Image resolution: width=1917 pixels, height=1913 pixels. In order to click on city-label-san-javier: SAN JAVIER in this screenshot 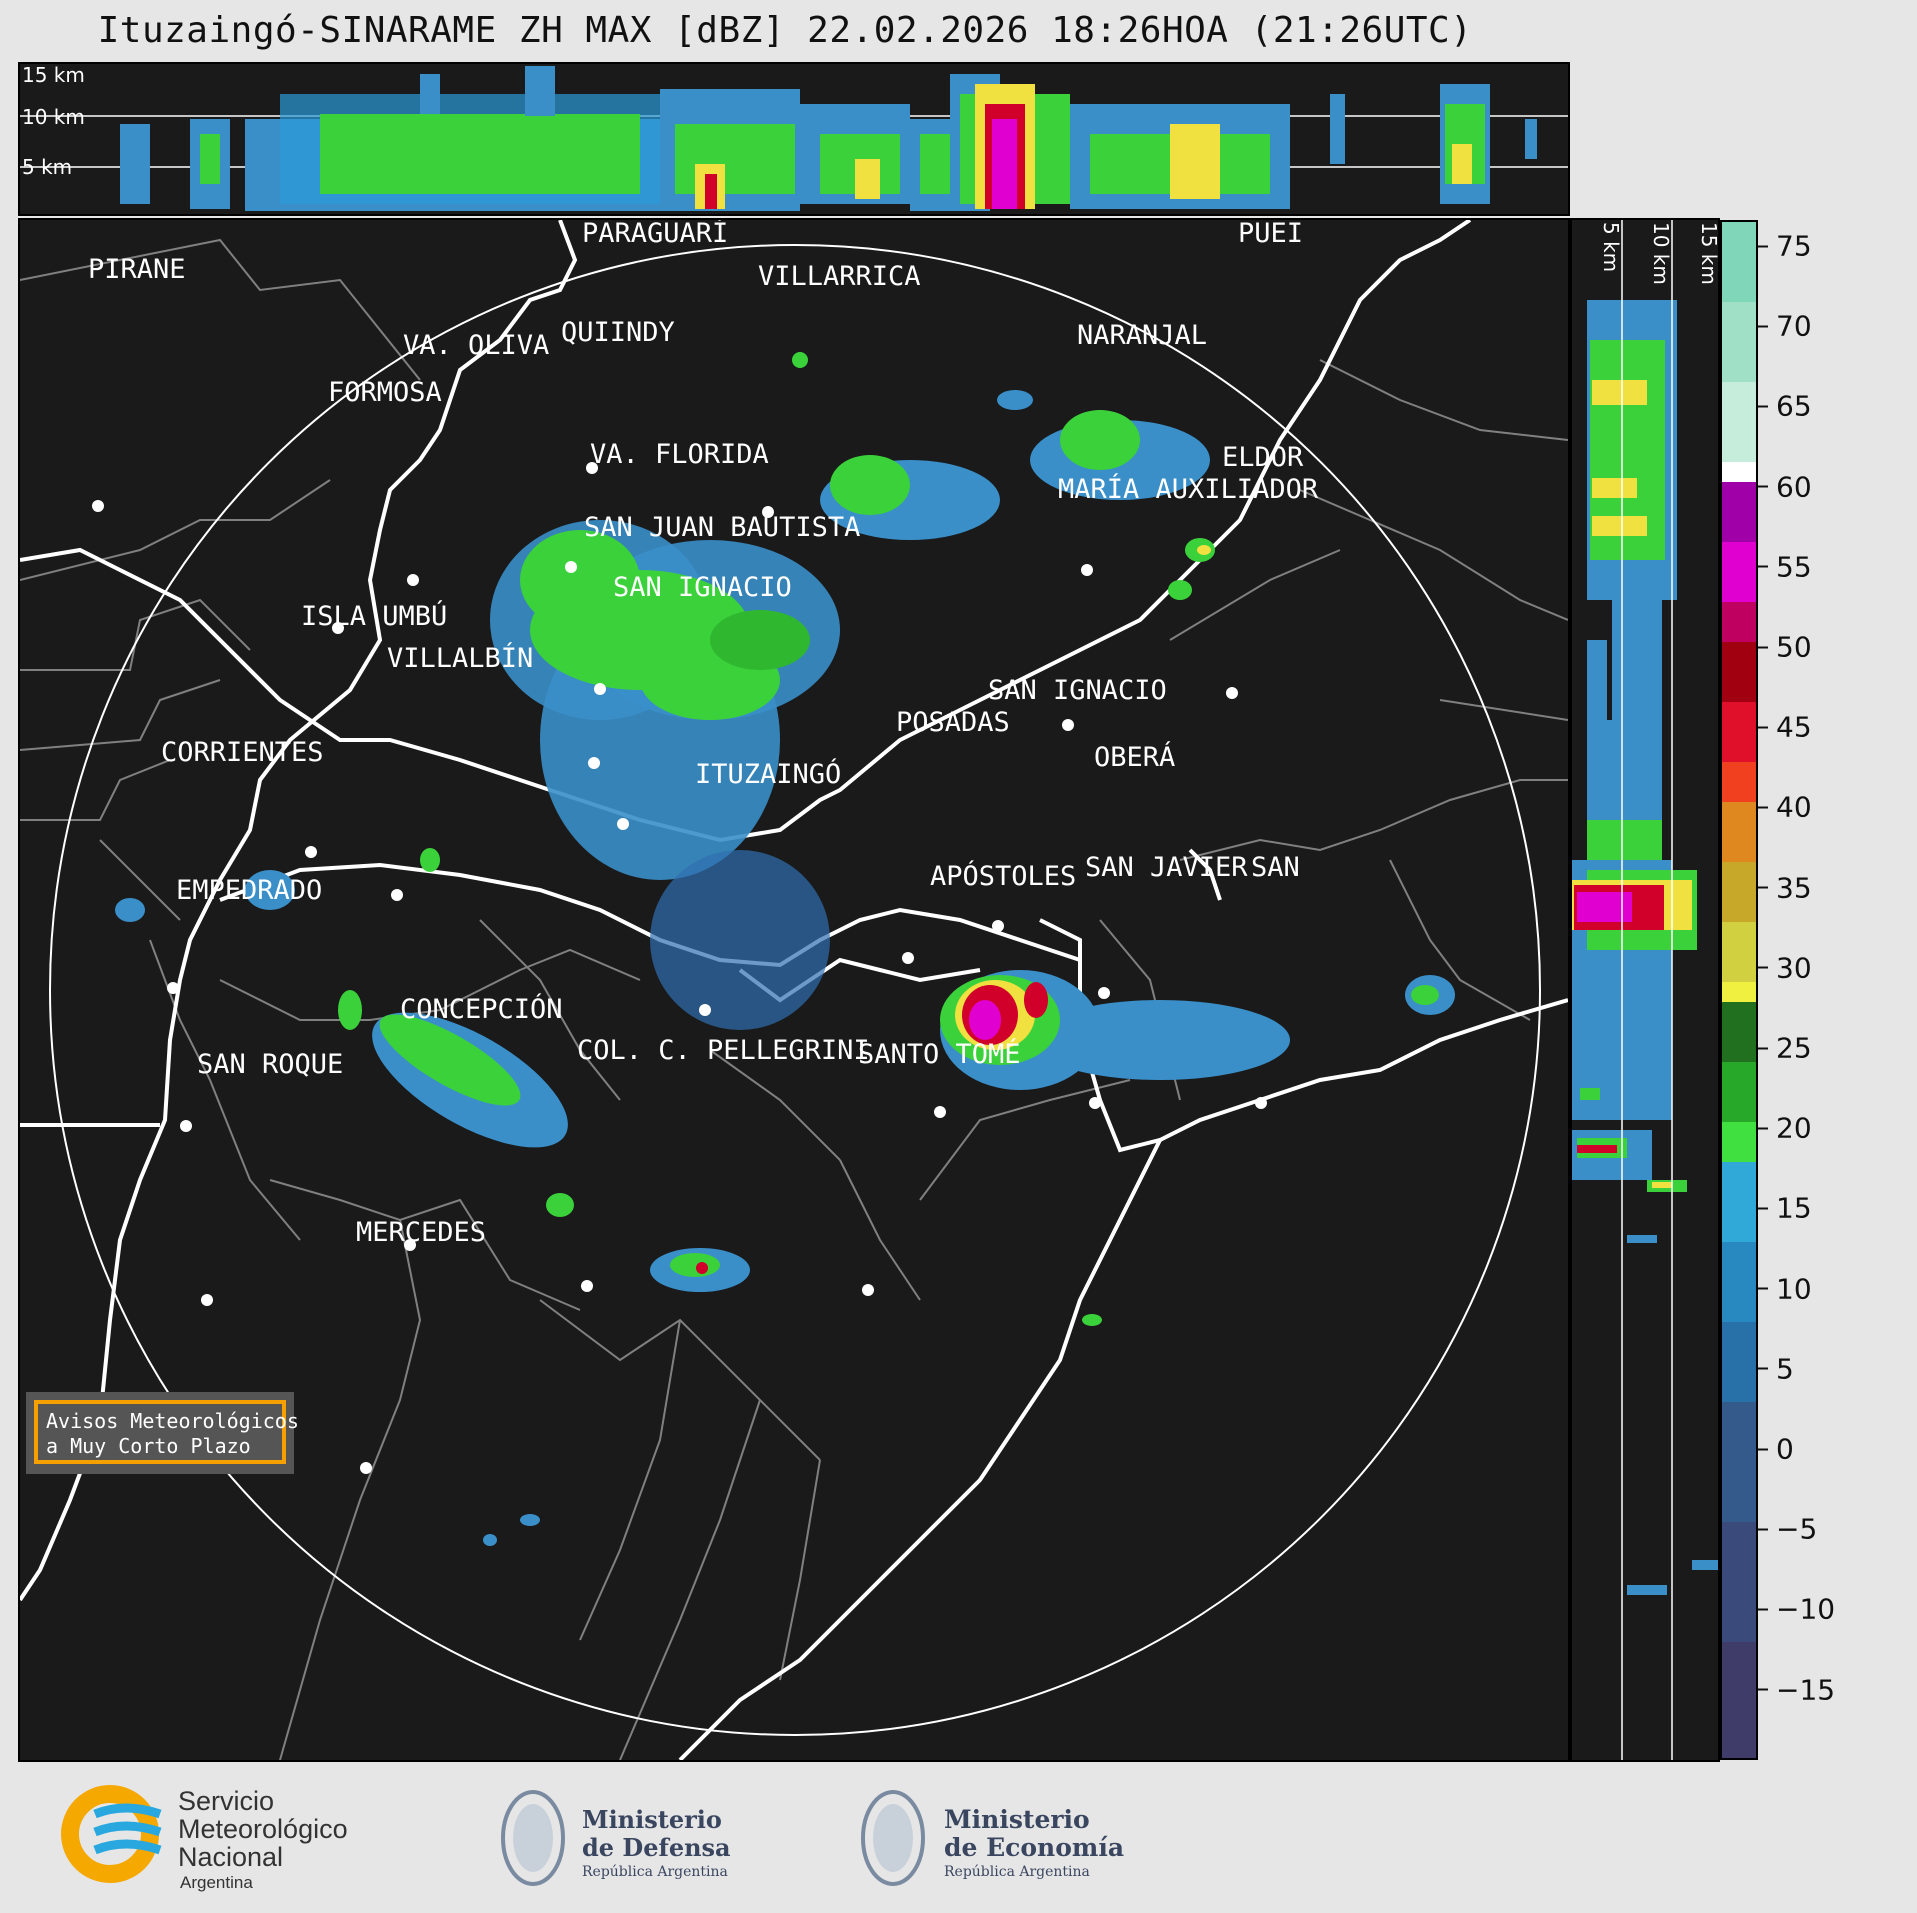, I will do `click(1166, 867)`.